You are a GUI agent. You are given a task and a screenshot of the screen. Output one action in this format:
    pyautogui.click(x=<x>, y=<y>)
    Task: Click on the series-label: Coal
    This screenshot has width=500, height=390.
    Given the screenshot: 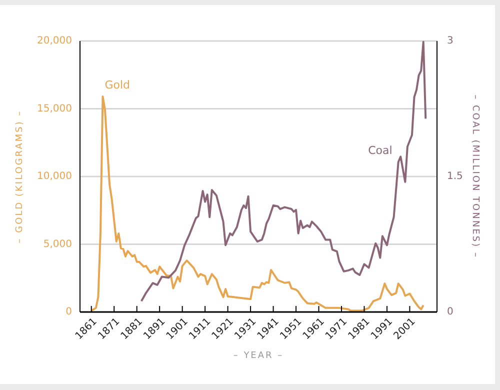 What is the action you would take?
    pyautogui.click(x=380, y=151)
    